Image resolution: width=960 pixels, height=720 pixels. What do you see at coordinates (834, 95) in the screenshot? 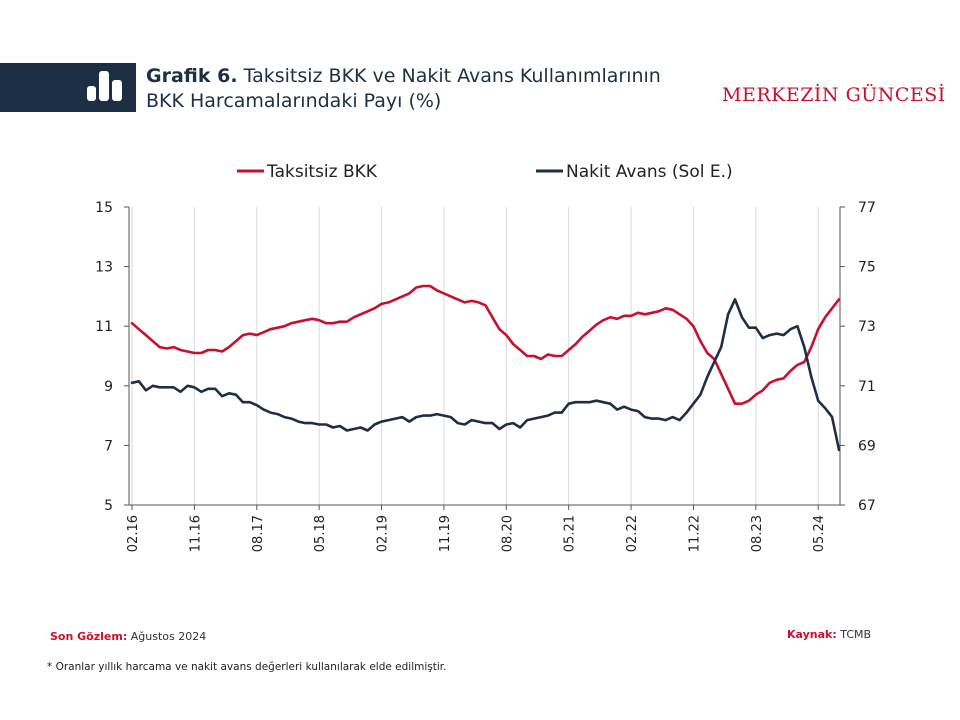
I see `brand-logo: MERKEZİN GÜNCESİ` at bounding box center [834, 95].